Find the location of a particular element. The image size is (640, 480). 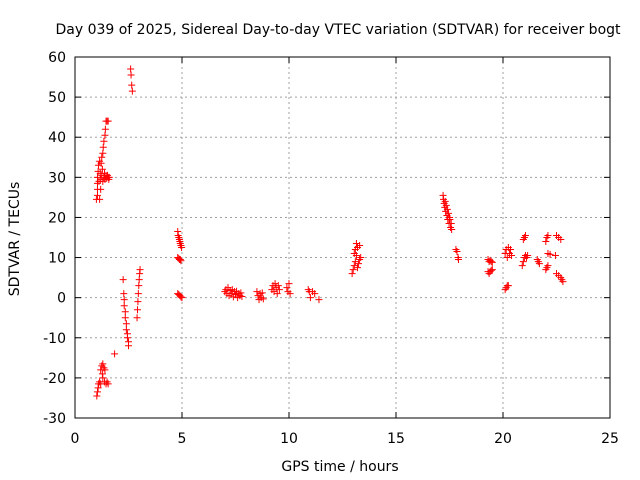

x-tick-label: 10 is located at coordinates (289, 439).